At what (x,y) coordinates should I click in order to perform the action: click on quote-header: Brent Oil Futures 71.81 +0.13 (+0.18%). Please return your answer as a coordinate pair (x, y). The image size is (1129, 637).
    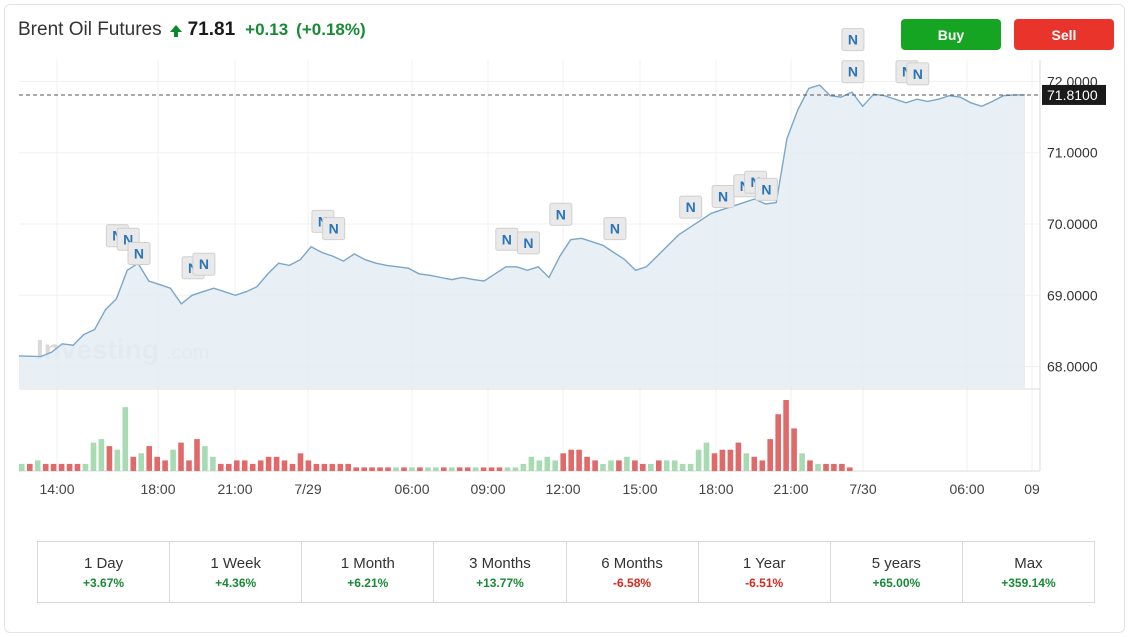
    Looking at the image, I should click on (192, 30).